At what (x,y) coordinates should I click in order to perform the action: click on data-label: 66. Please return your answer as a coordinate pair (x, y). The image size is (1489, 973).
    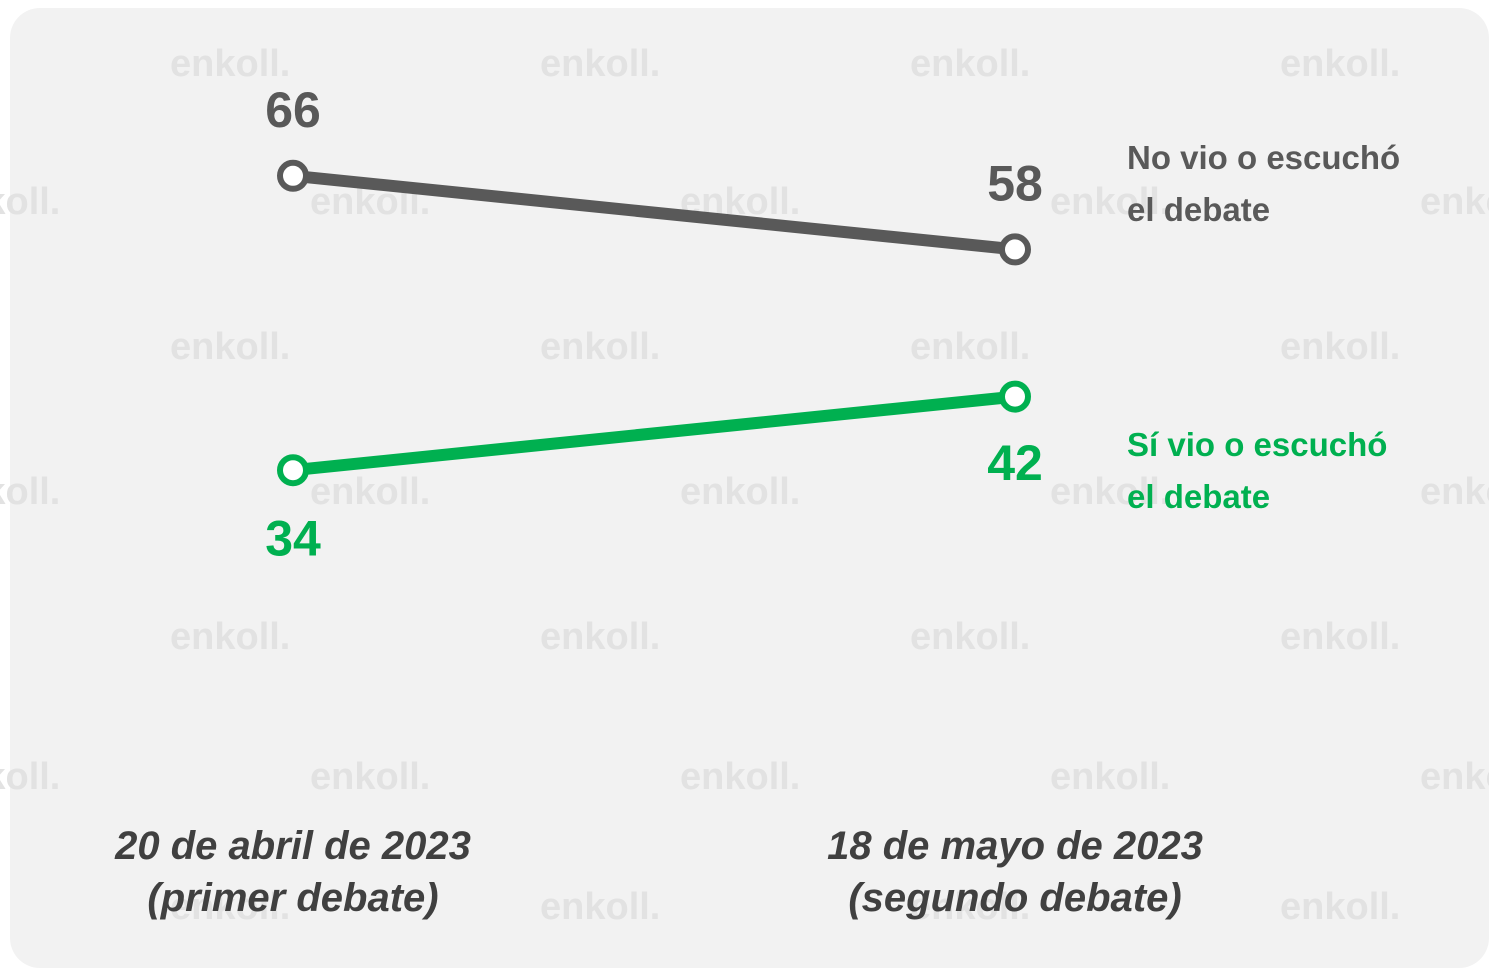
    Looking at the image, I should click on (293, 110).